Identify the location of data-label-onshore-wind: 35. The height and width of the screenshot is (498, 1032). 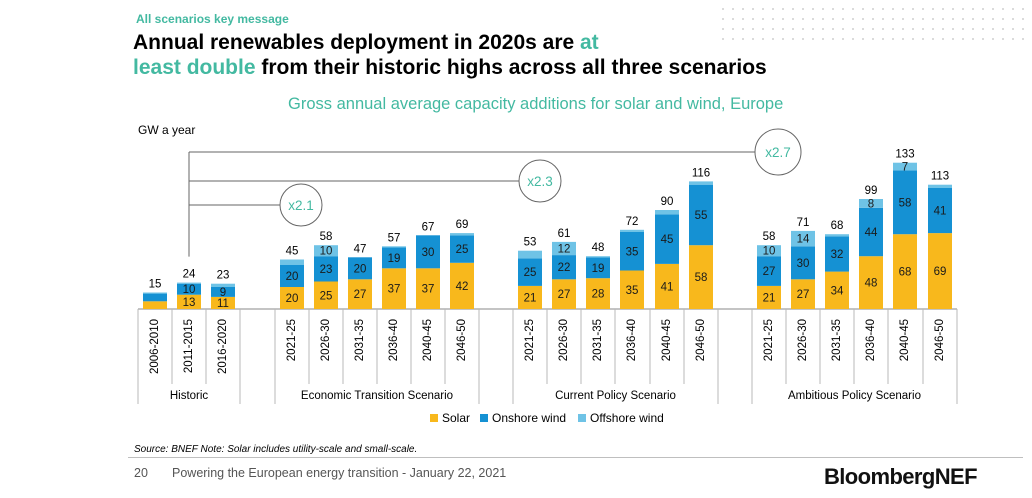
(632, 252).